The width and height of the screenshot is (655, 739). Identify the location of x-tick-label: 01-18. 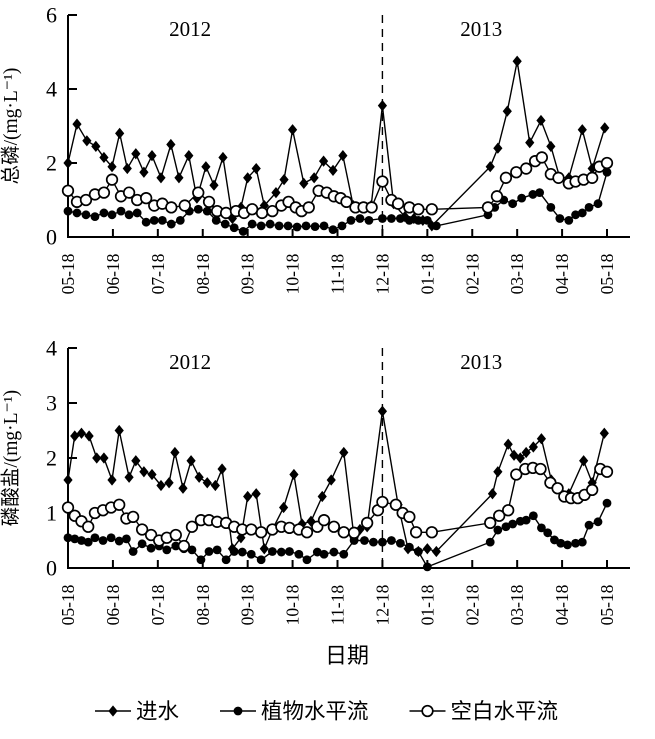
(427, 604).